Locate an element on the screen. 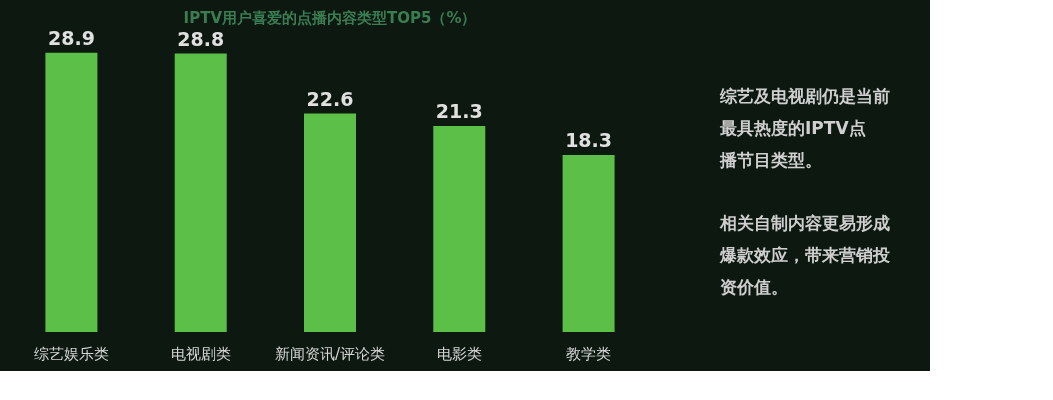 This screenshot has height=400, width=1053. data-label: 28.8 is located at coordinates (201, 38).